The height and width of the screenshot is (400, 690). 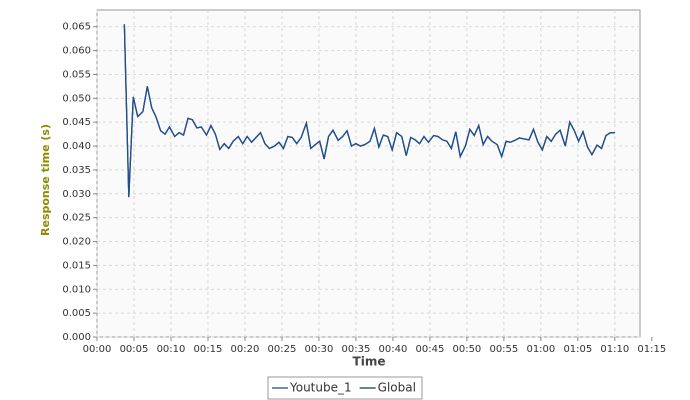 What do you see at coordinates (76, 242) in the screenshot?
I see `y-tick-label: 0.020` at bounding box center [76, 242].